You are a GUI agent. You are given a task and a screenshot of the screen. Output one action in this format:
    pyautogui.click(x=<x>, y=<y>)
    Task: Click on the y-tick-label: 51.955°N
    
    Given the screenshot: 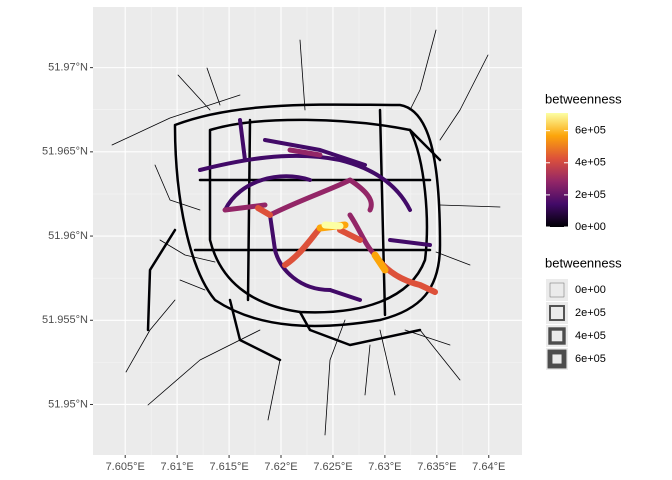 What is the action you would take?
    pyautogui.click(x=65, y=320)
    